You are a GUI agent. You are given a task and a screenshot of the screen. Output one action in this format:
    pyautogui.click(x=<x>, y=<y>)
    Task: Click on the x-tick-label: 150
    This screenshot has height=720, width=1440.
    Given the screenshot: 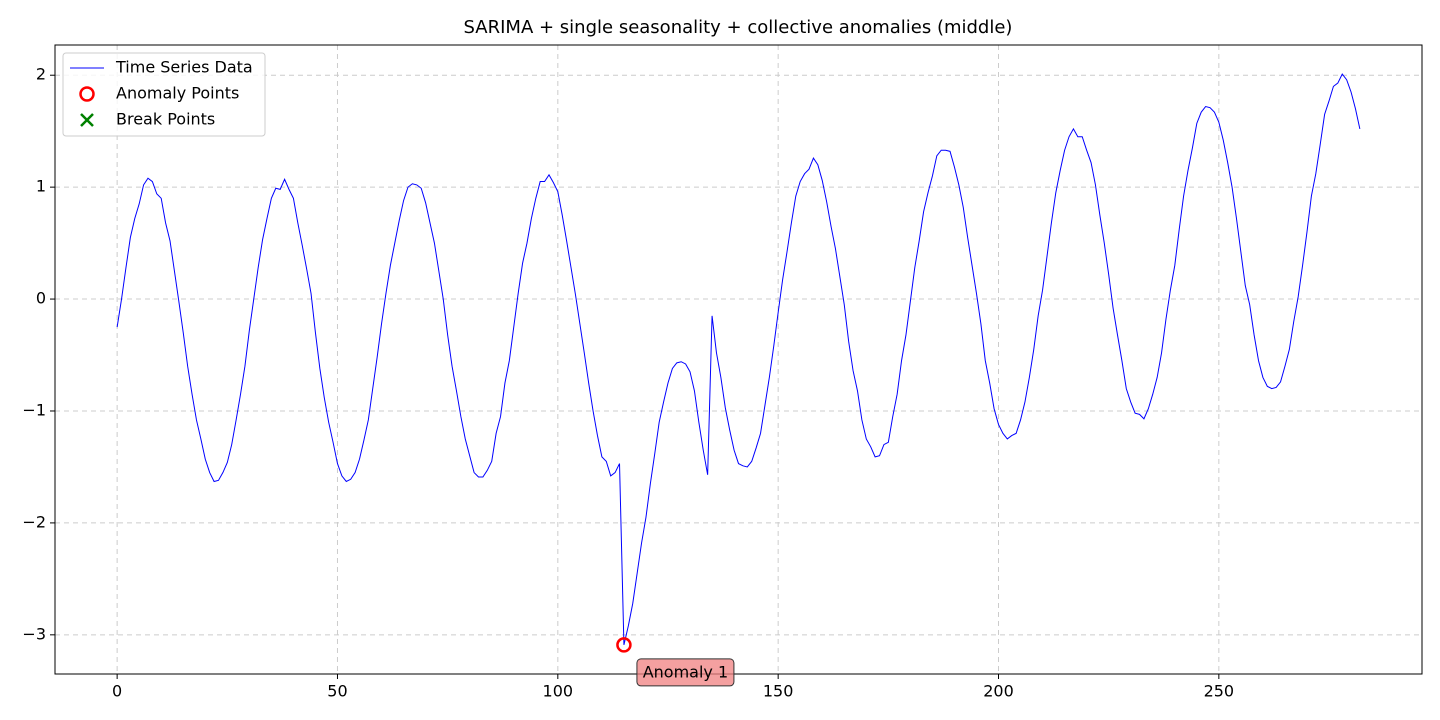 What is the action you would take?
    pyautogui.click(x=778, y=691)
    